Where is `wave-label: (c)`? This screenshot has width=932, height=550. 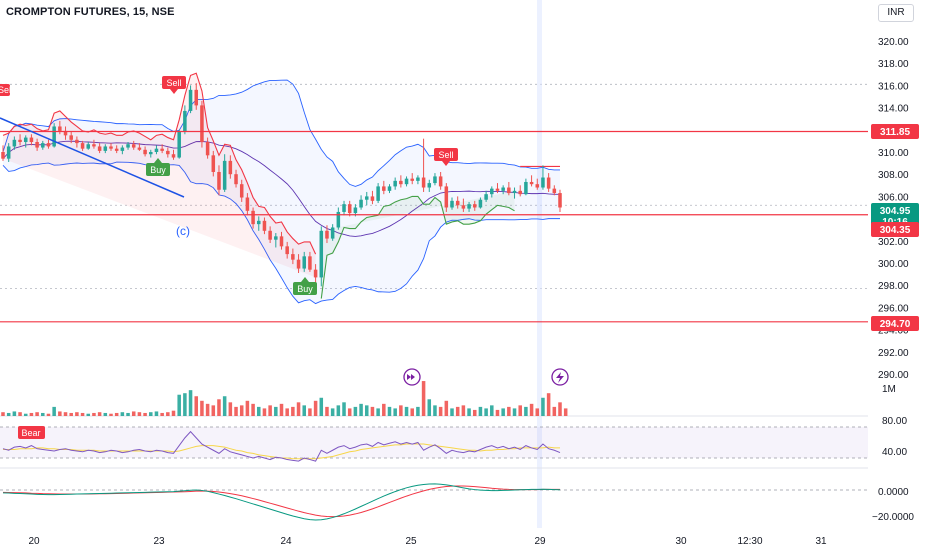 wave-label: (c) is located at coordinates (183, 231).